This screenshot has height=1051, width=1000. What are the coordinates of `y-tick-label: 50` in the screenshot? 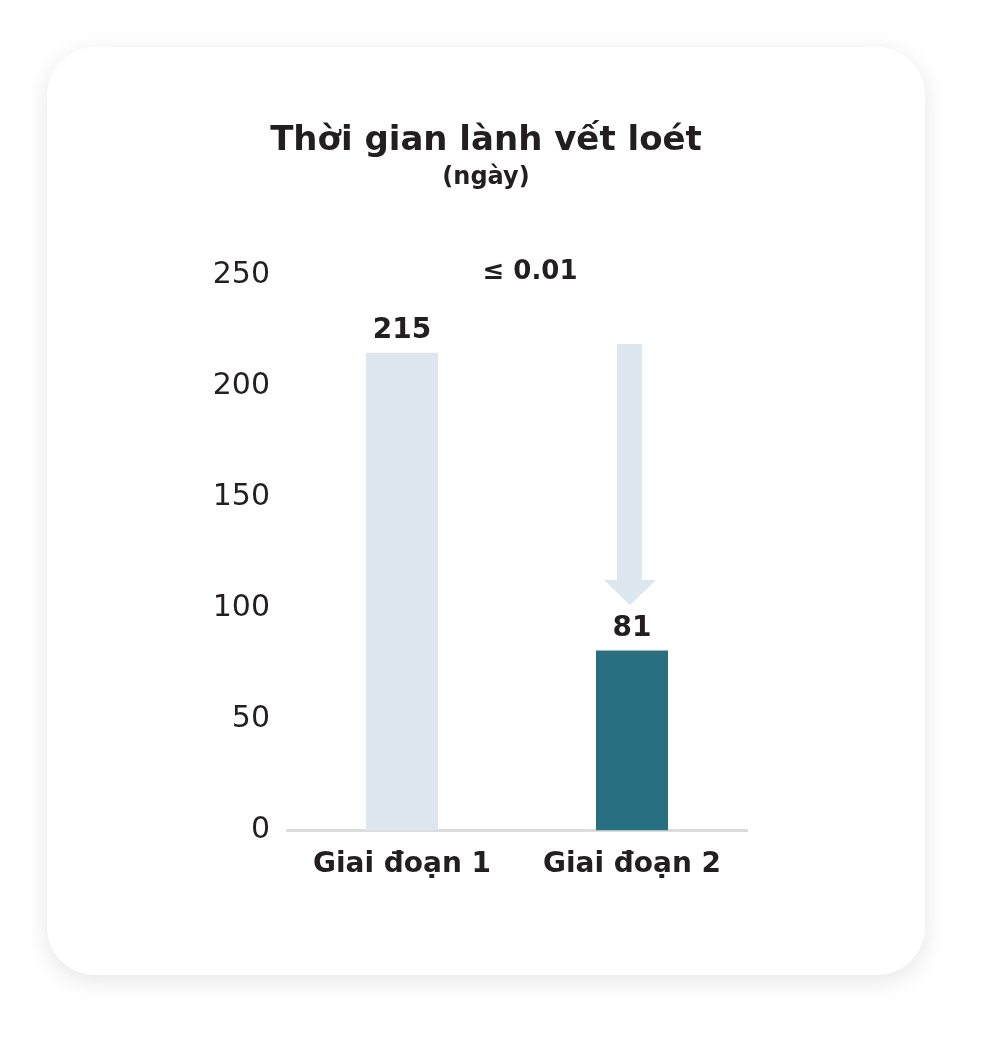 It's located at (250, 717).